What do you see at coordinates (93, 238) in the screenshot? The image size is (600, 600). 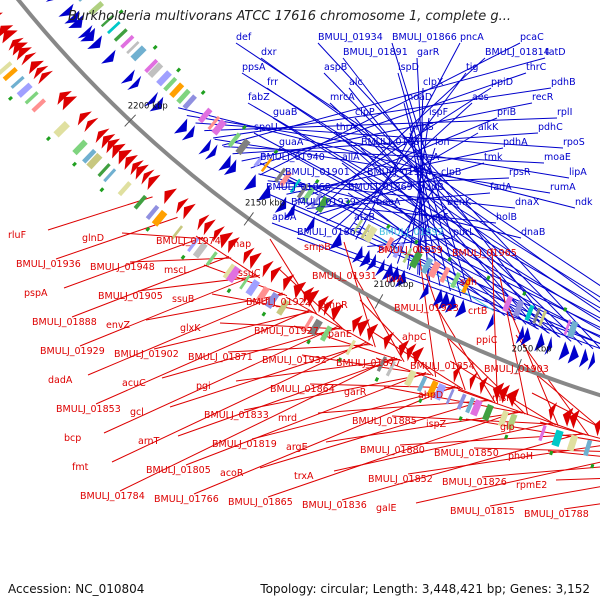 I see `reverse-gene-label: glnD` at bounding box center [93, 238].